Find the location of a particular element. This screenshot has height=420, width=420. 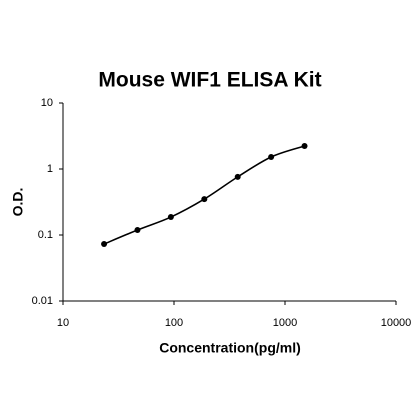

chart-title: Mouse WIF1 ELISA Kit is located at coordinates (209, 80).